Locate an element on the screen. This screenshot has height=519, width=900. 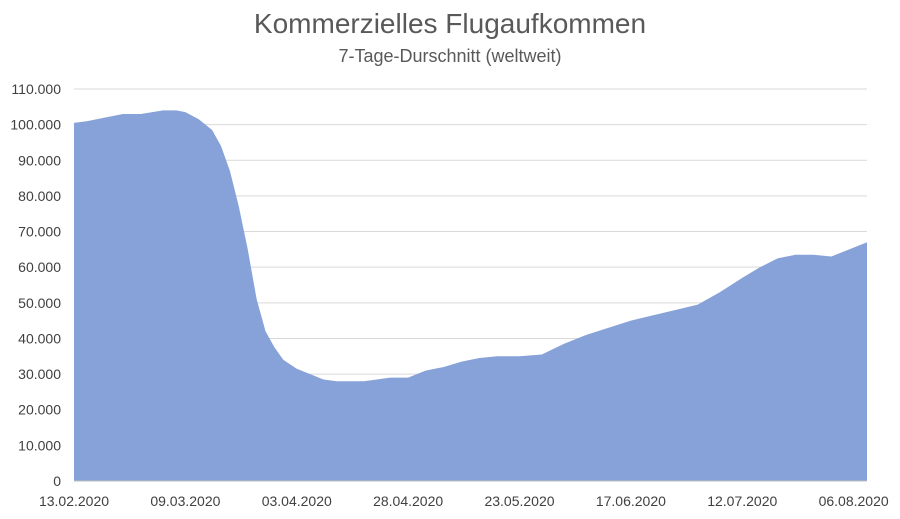
x-tick-label: 12.07.2020 is located at coordinates (742, 501).